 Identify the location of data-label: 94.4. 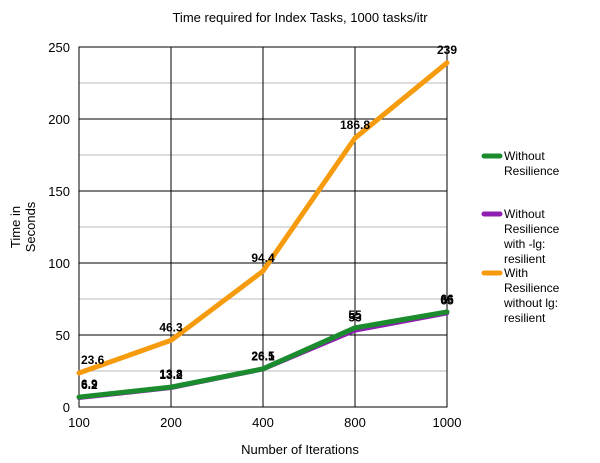
(263, 258).